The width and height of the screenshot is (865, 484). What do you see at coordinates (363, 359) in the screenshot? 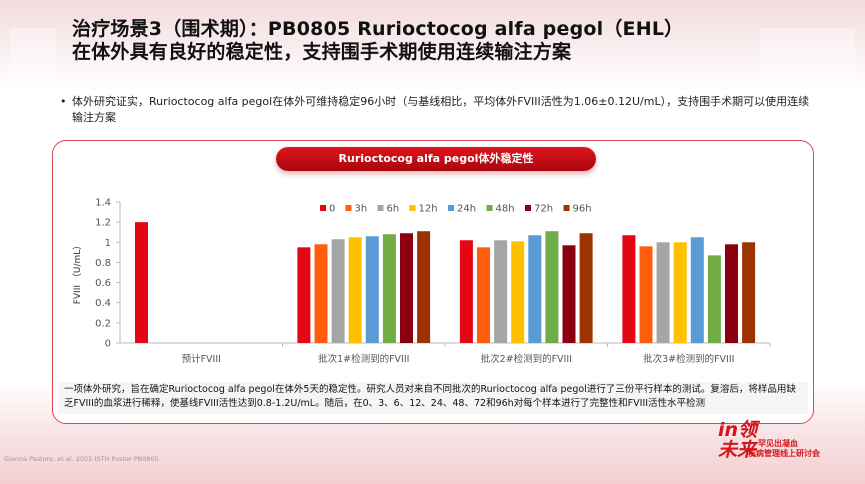
I see `category-label: 批次1#检测到的FVIII` at bounding box center [363, 359].